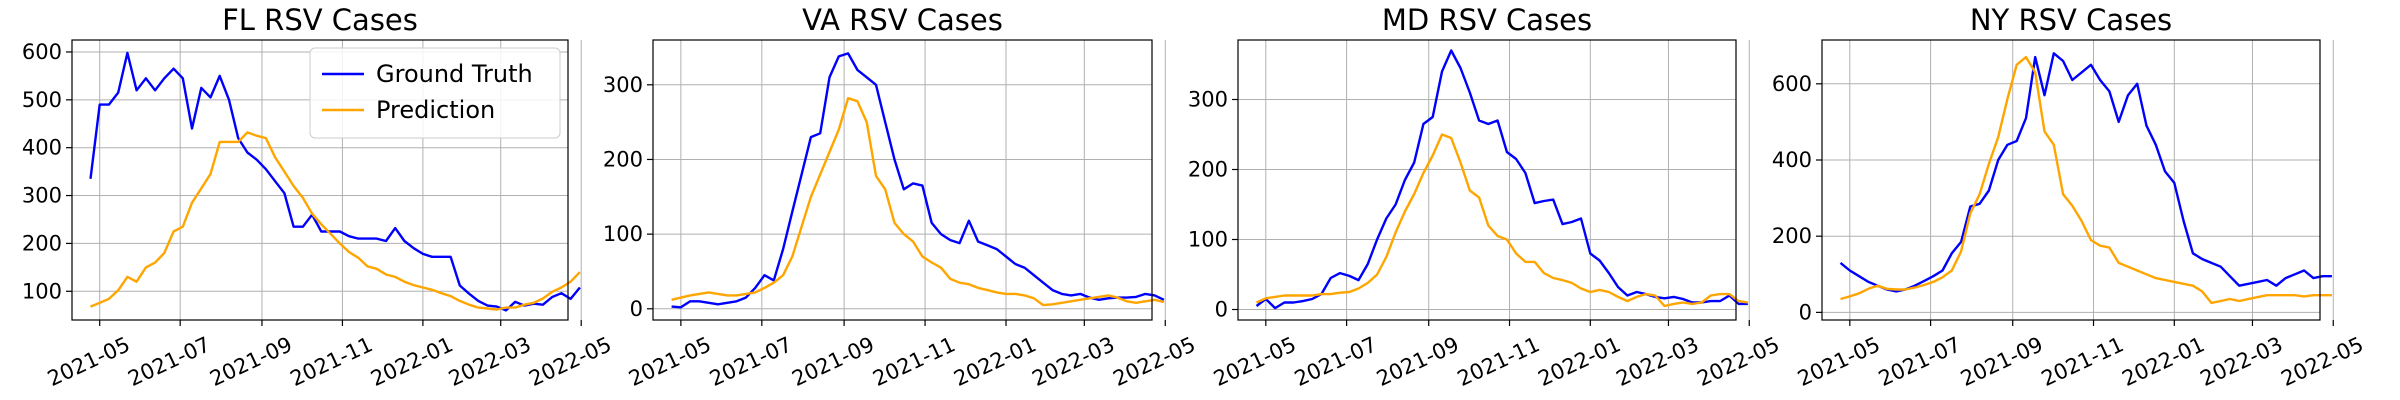 This screenshot has width=2400, height=400. What do you see at coordinates (320, 20) in the screenshot?
I see `chart-title: FL RSV Cases` at bounding box center [320, 20].